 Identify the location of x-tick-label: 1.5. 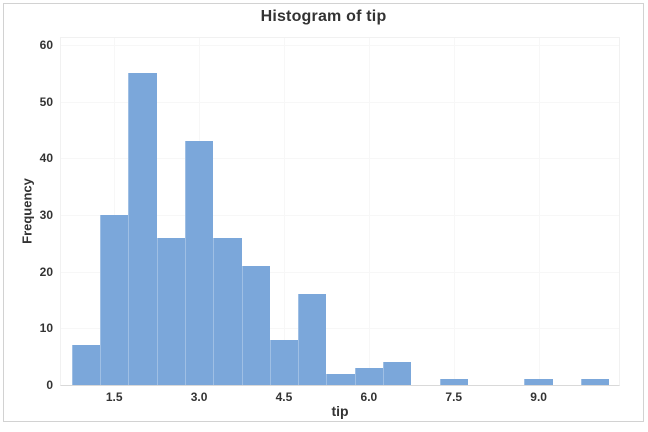
(114, 397).